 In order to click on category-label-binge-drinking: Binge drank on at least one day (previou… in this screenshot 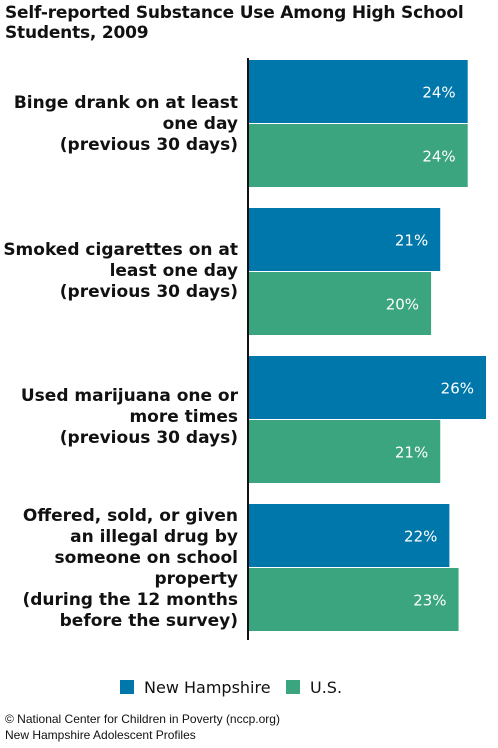, I will do `click(125, 124)`.